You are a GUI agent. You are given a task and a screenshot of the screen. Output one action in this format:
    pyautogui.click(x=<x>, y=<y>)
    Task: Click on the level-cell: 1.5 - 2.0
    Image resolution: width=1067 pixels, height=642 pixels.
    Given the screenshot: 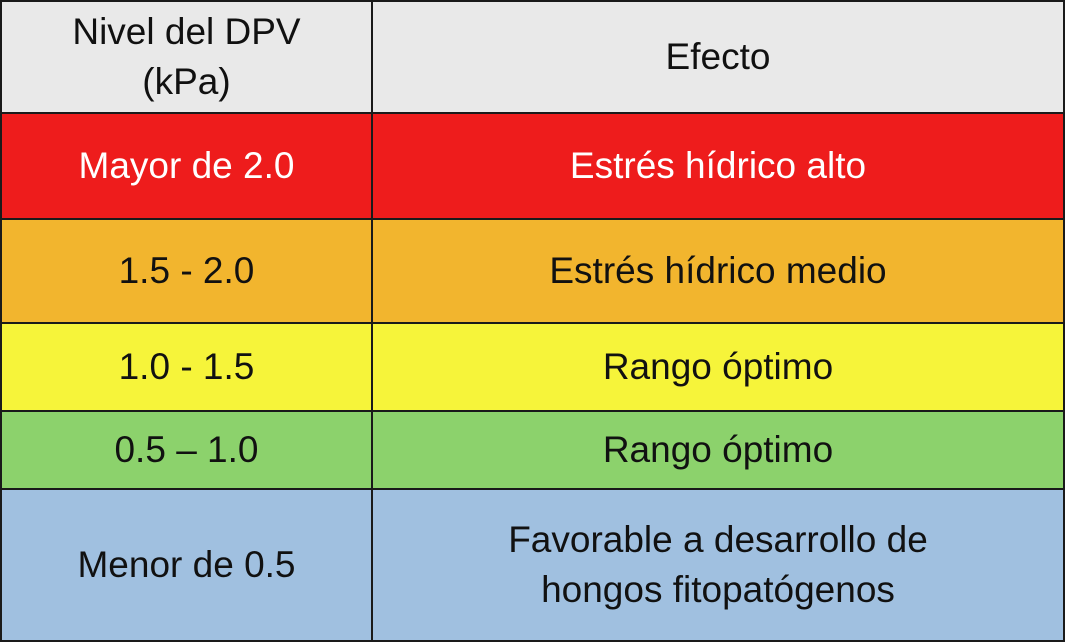 What is the action you would take?
    pyautogui.click(x=186, y=271)
    